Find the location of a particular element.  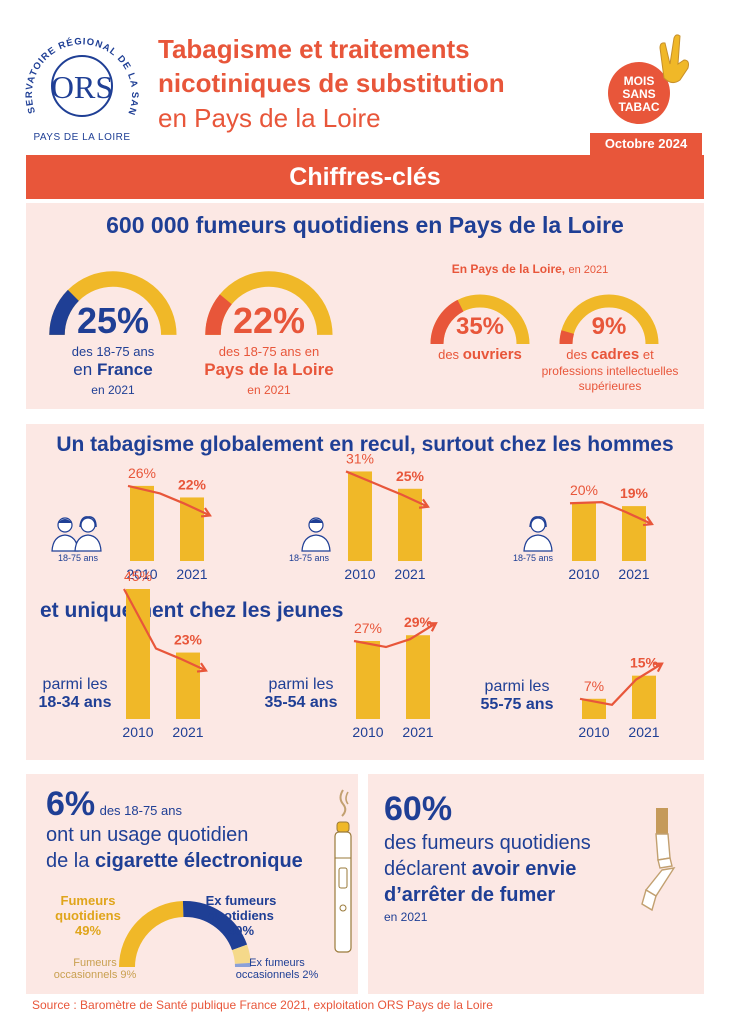

age-5575-year-label-2010: 2010 is located at coordinates (593, 732).